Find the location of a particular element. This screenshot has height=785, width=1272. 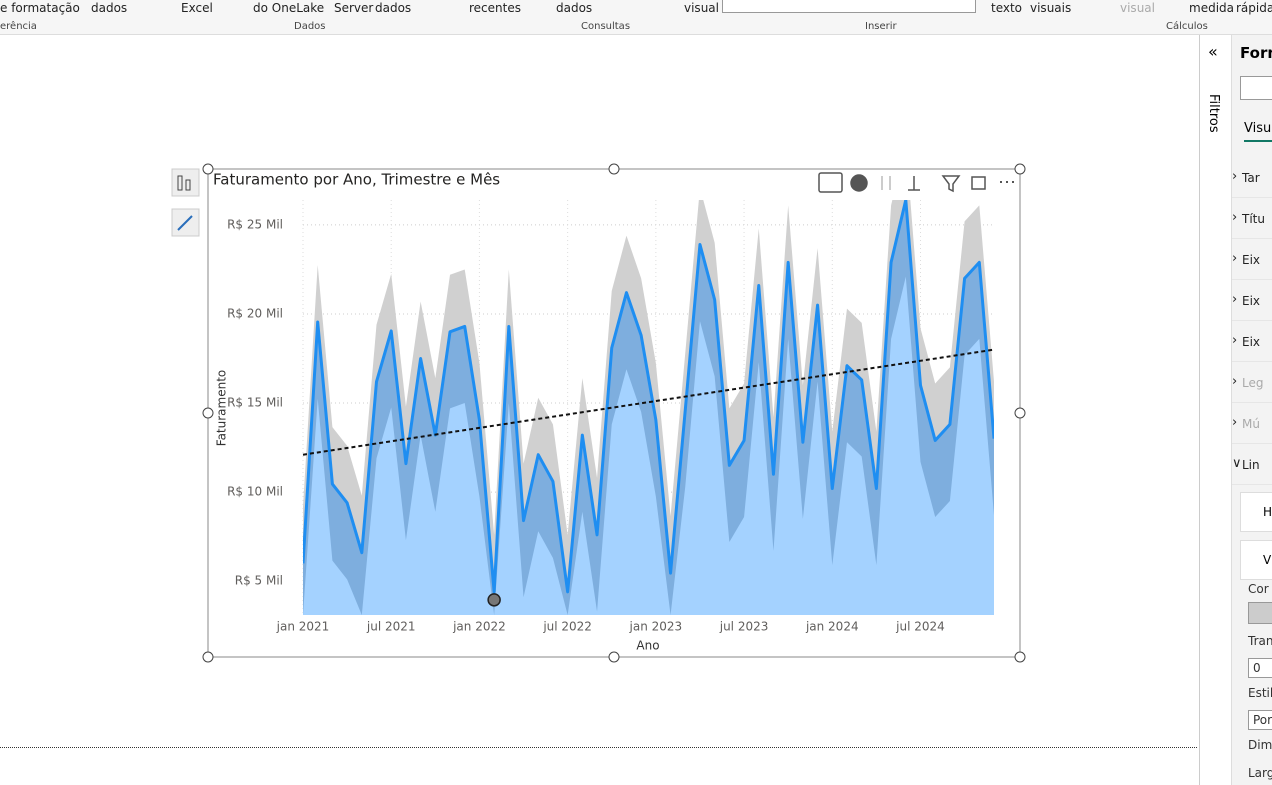

section-header: Mú › is located at coordinates (1252, 423).